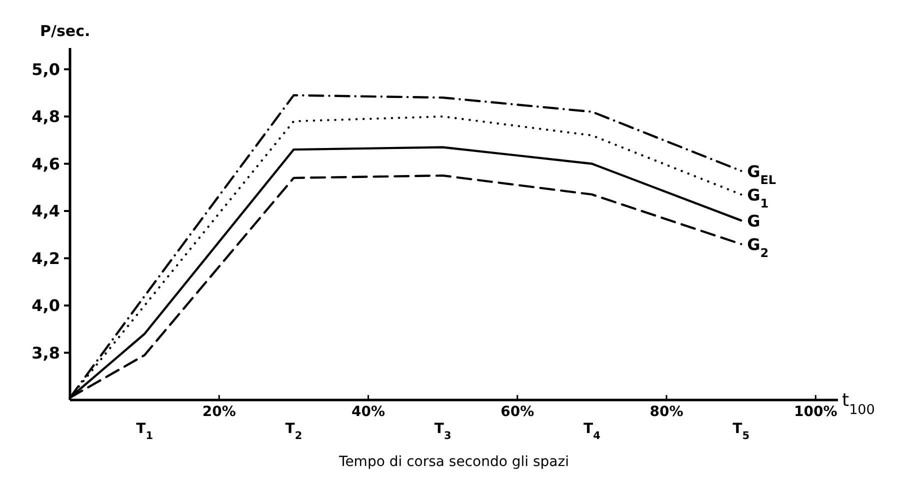 This screenshot has width=921, height=496. Describe the element at coordinates (667, 412) in the screenshot. I see `x-tick-label: 80%` at that location.